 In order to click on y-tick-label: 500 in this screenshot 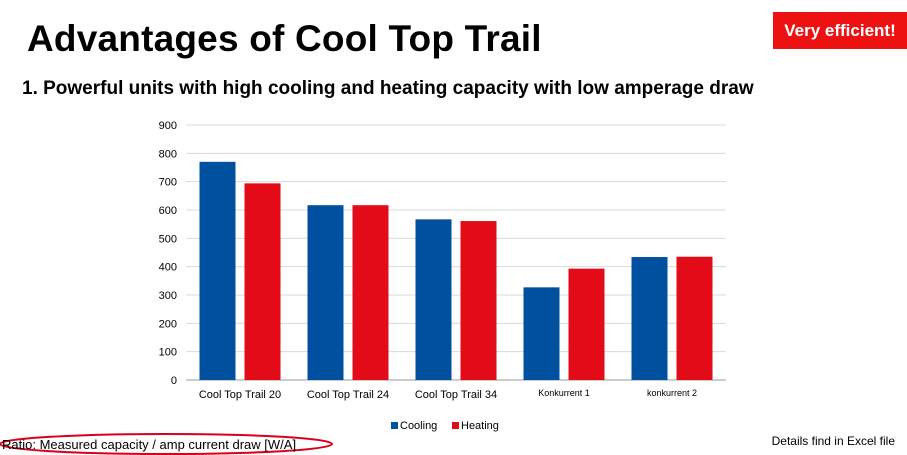, I will do `click(168, 239)`.